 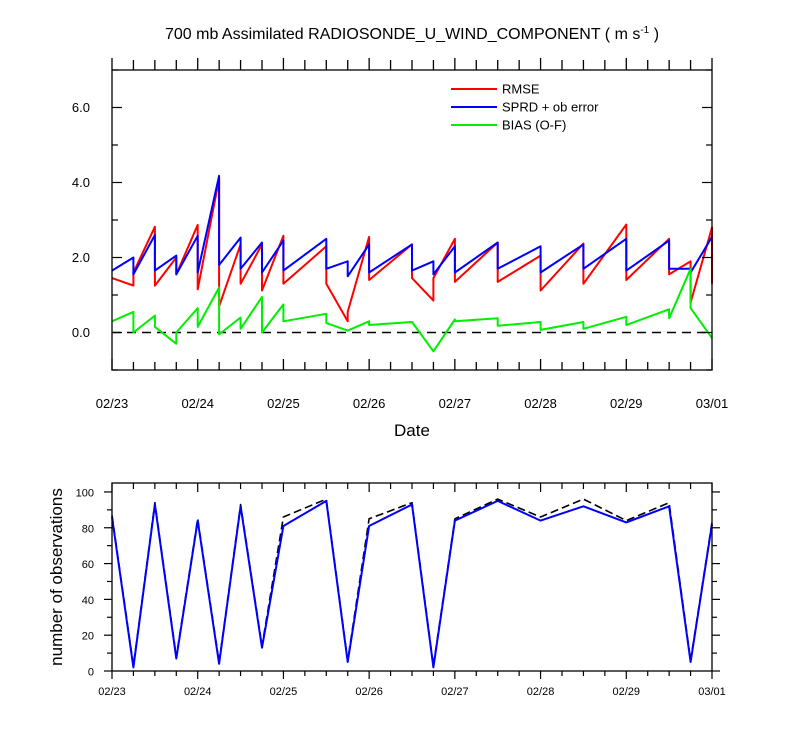 I want to click on bottom-y-tick-label: 20, so click(x=88, y=637).